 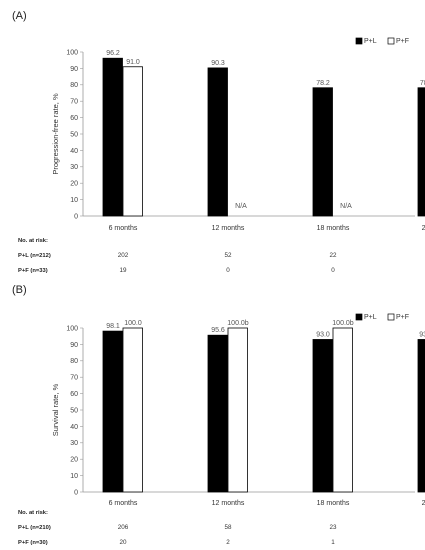 What do you see at coordinates (74, 69) in the screenshot?
I see `panel-a-y-tick-label: 90` at bounding box center [74, 69].